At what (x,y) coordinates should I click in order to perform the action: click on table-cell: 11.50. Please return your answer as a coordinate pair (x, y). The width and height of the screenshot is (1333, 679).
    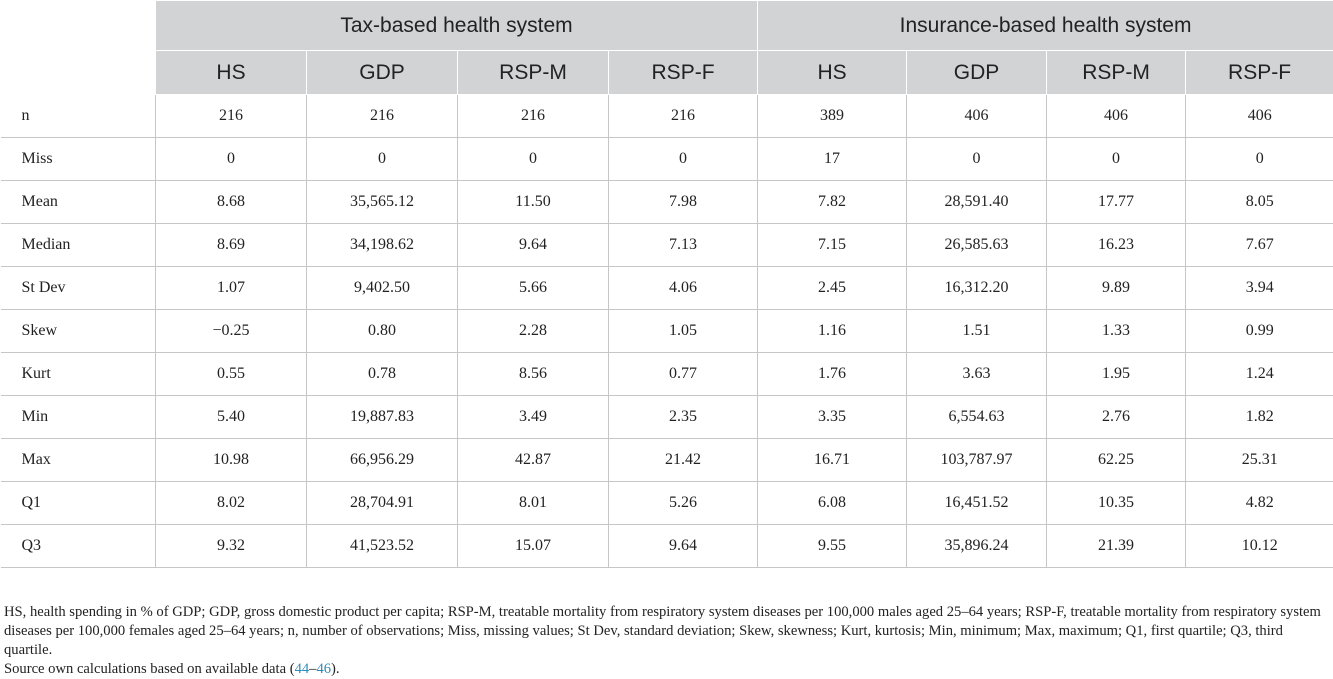
    Looking at the image, I should click on (533, 202).